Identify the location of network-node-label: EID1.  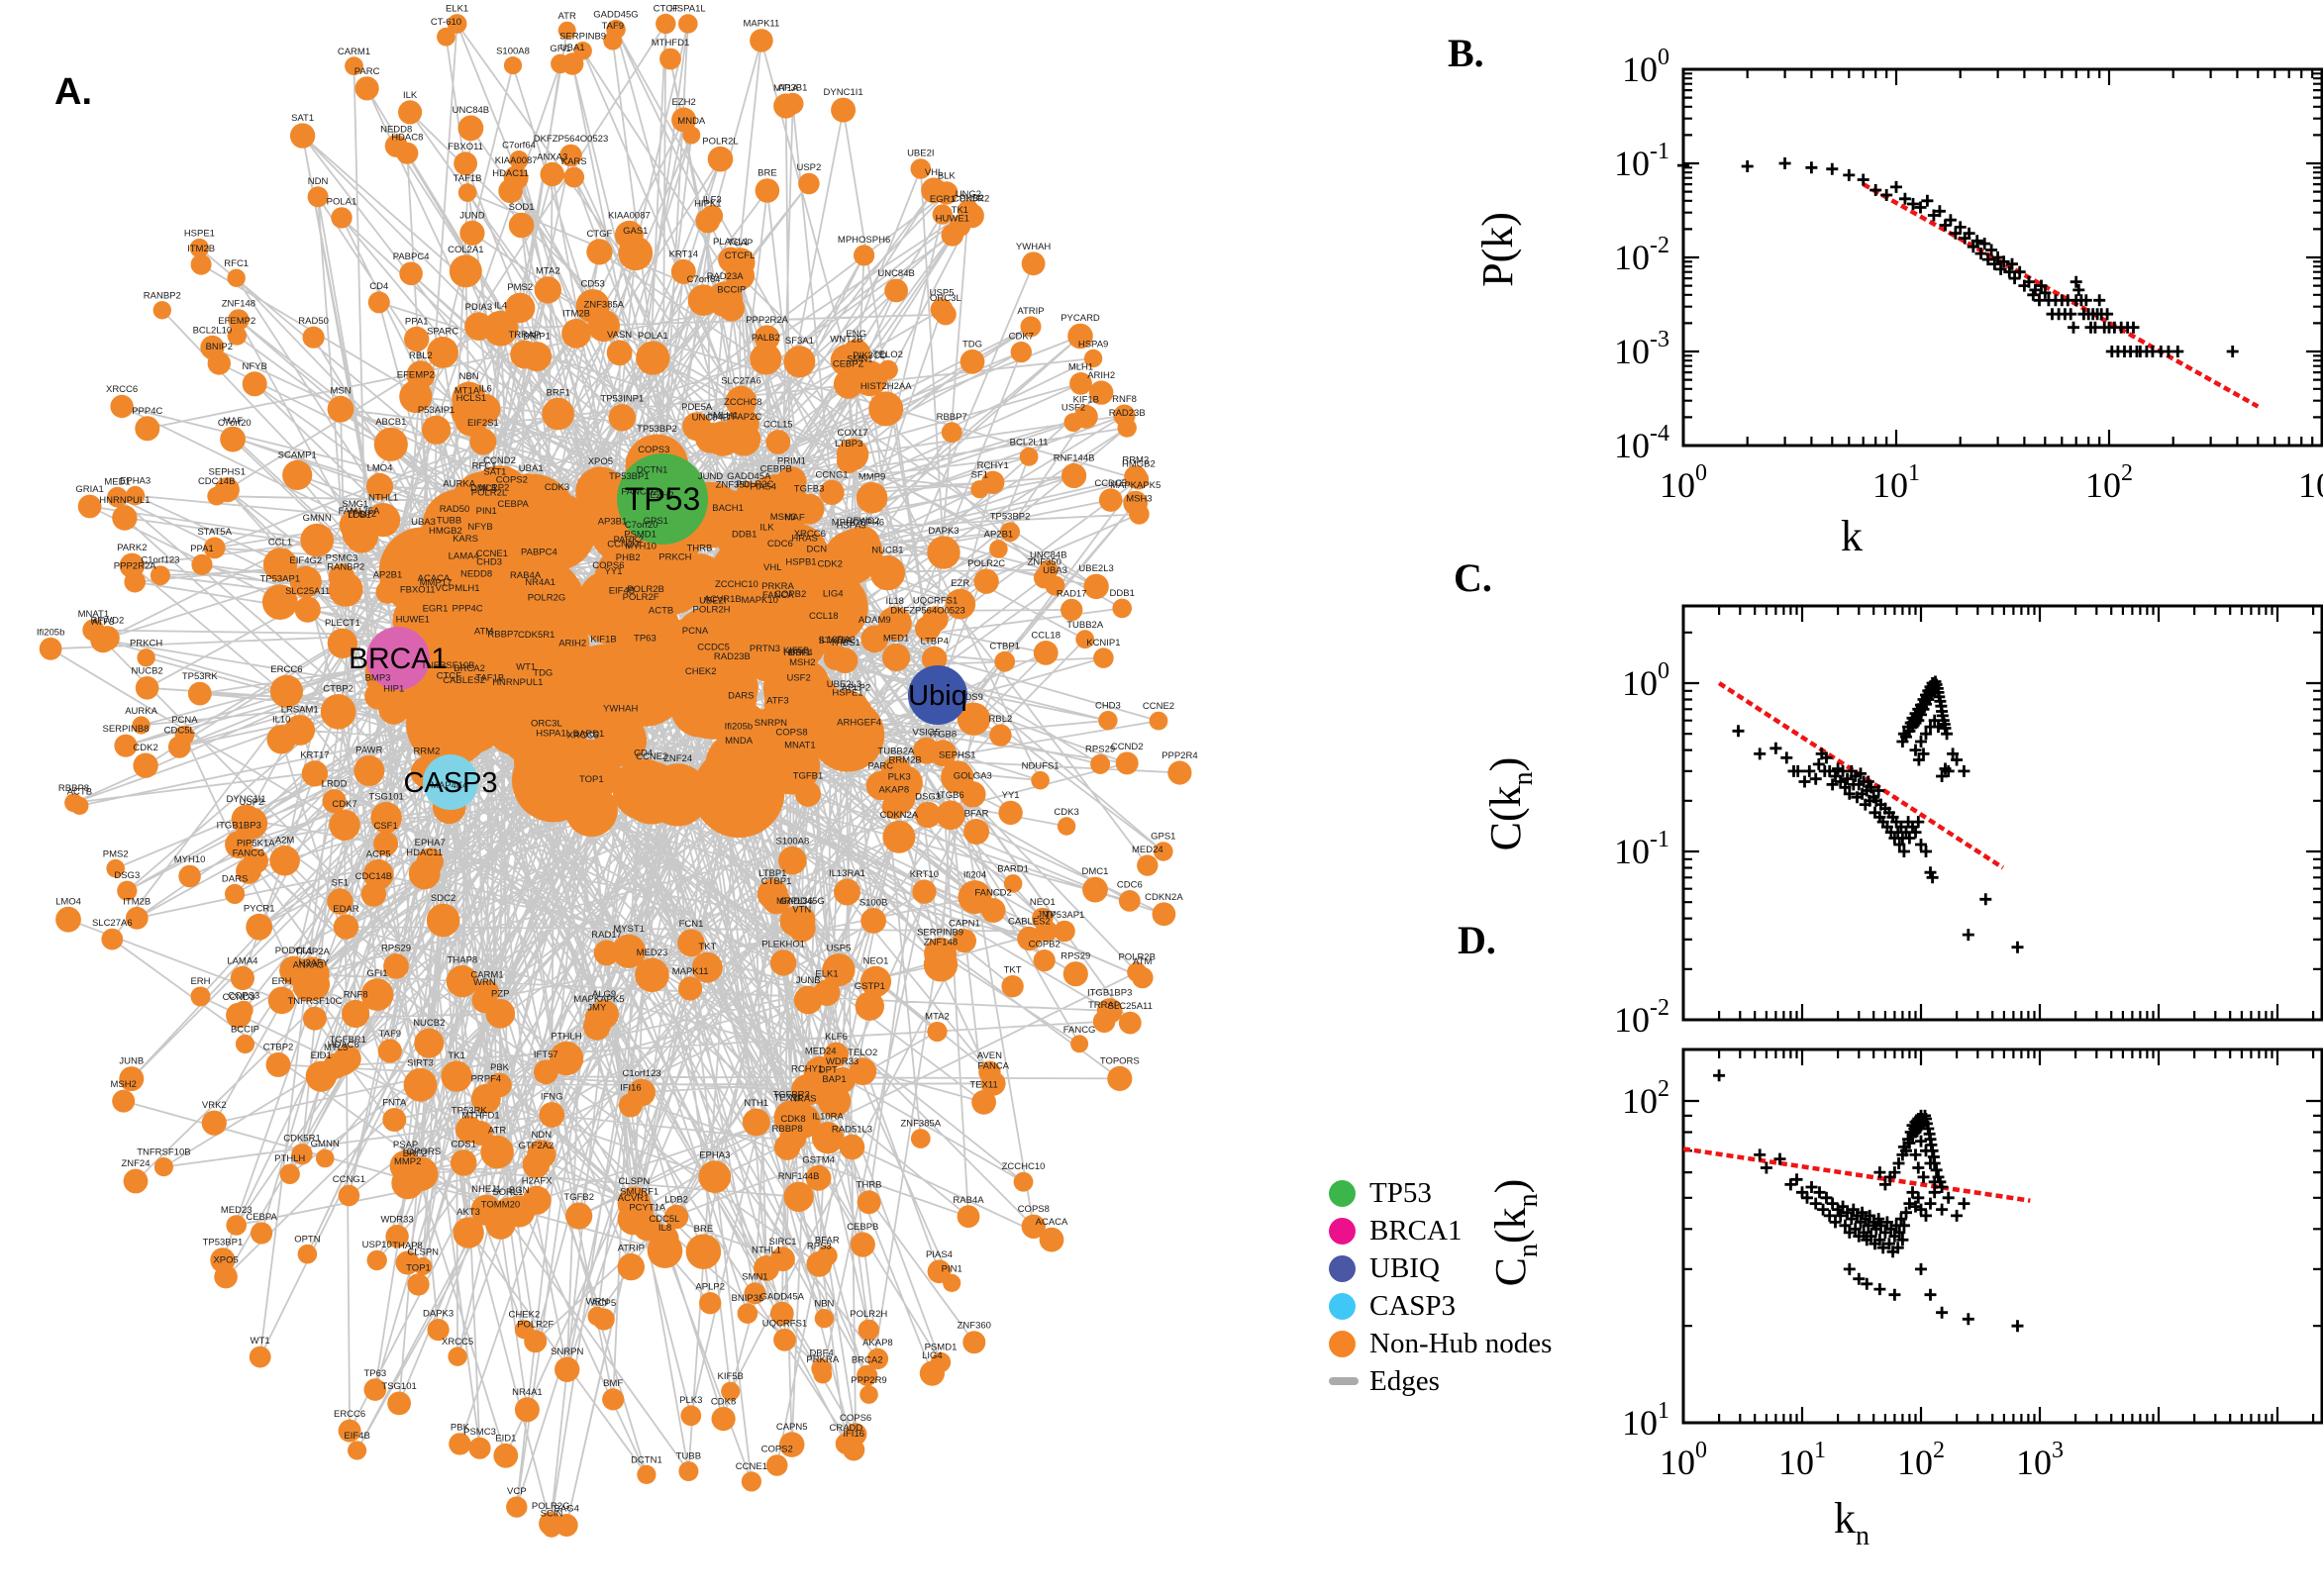
(505, 1438).